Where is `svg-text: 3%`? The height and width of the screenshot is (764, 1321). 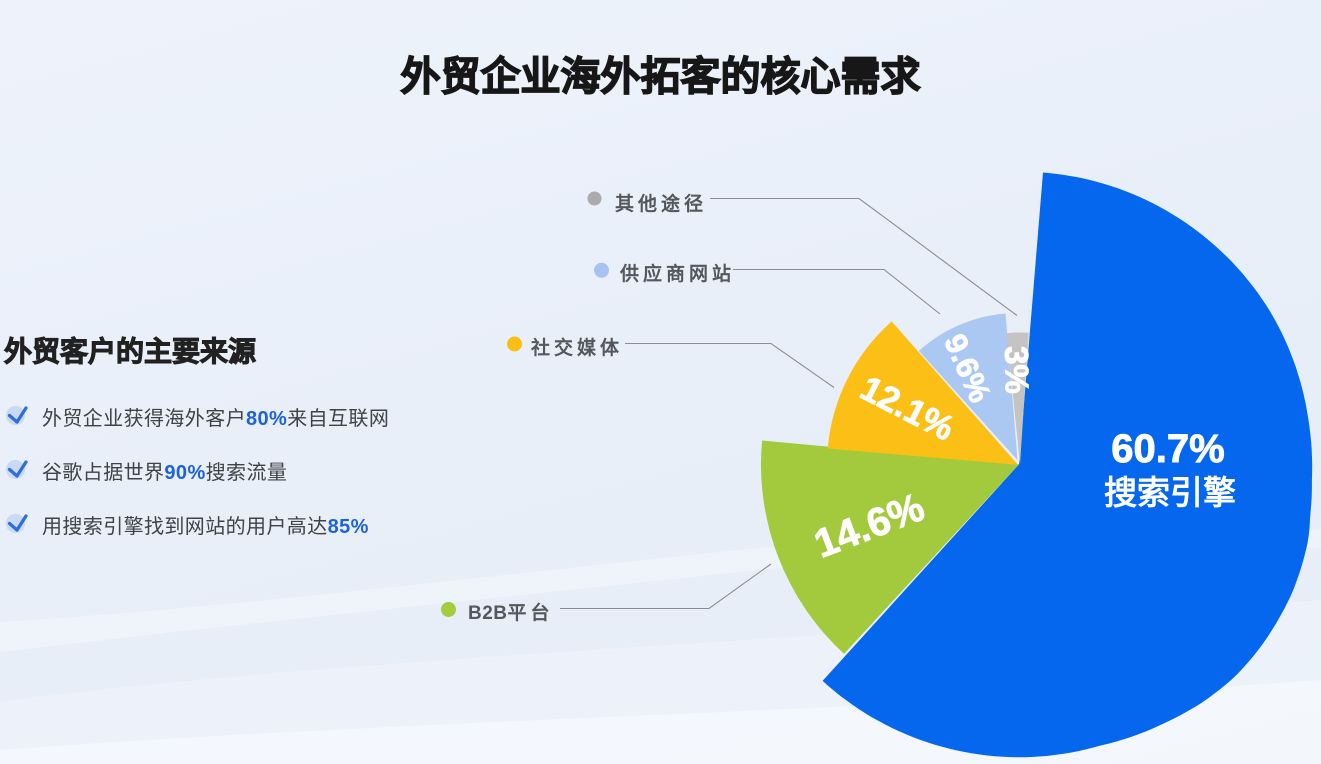
svg-text: 3% is located at coordinates (1017, 370).